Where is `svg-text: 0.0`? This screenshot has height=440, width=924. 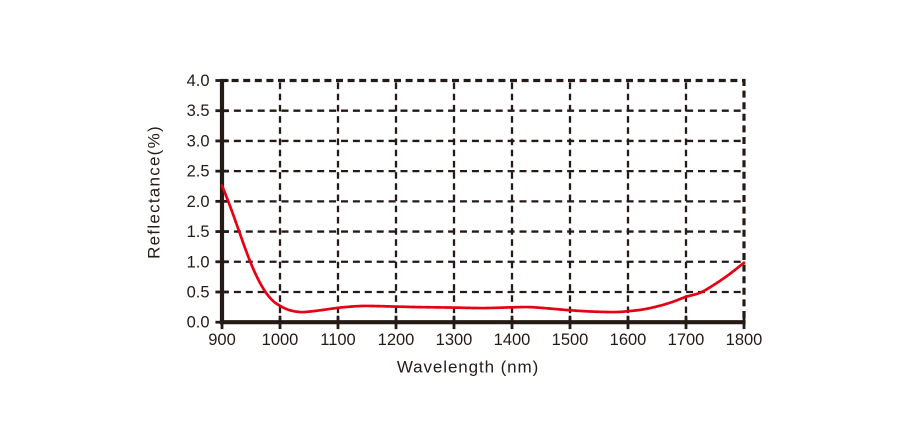 svg-text: 0.0 is located at coordinates (198, 323).